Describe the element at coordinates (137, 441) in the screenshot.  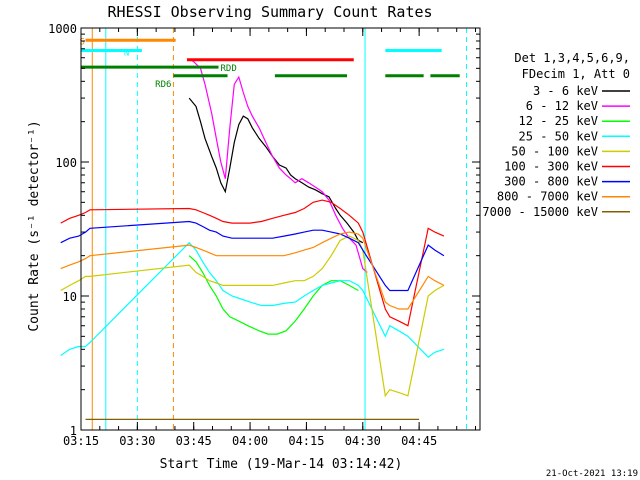
I see `x-tick-label-1: 03:30` at that location.